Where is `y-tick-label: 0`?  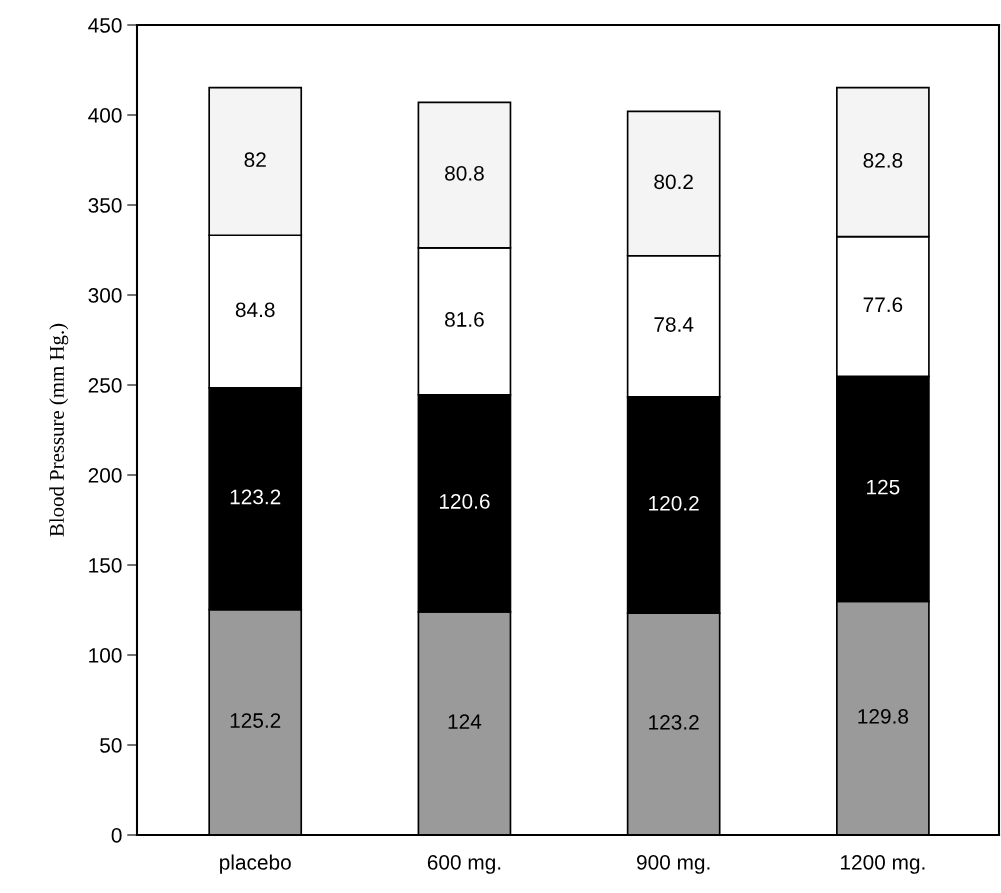
y-tick-label: 0 is located at coordinates (116, 835).